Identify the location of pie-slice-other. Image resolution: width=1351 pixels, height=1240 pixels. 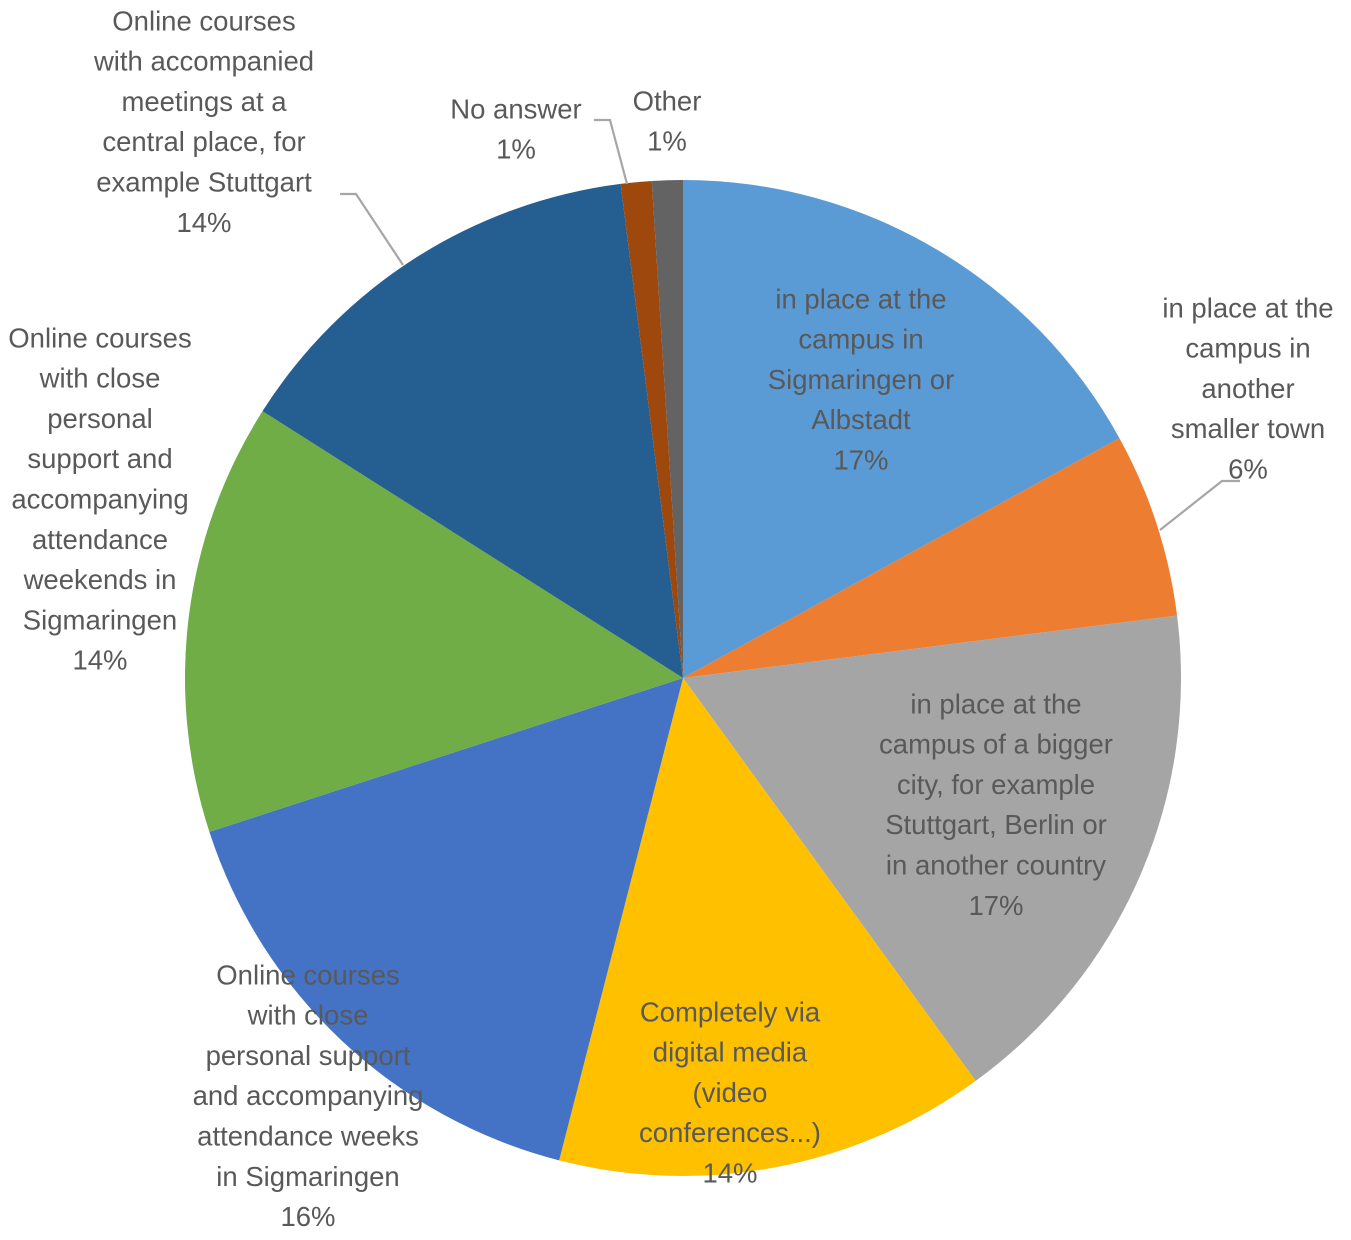
(667, 429).